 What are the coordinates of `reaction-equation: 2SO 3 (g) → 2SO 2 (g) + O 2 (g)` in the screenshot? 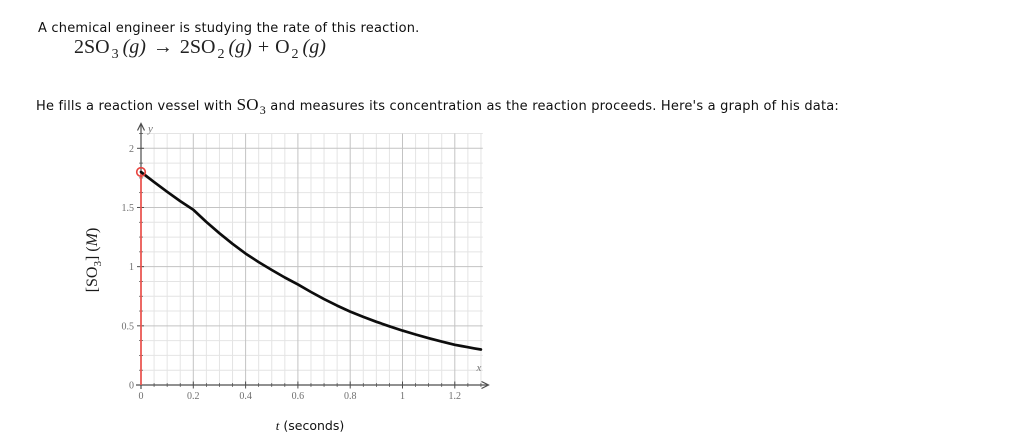 It's located at (200, 49).